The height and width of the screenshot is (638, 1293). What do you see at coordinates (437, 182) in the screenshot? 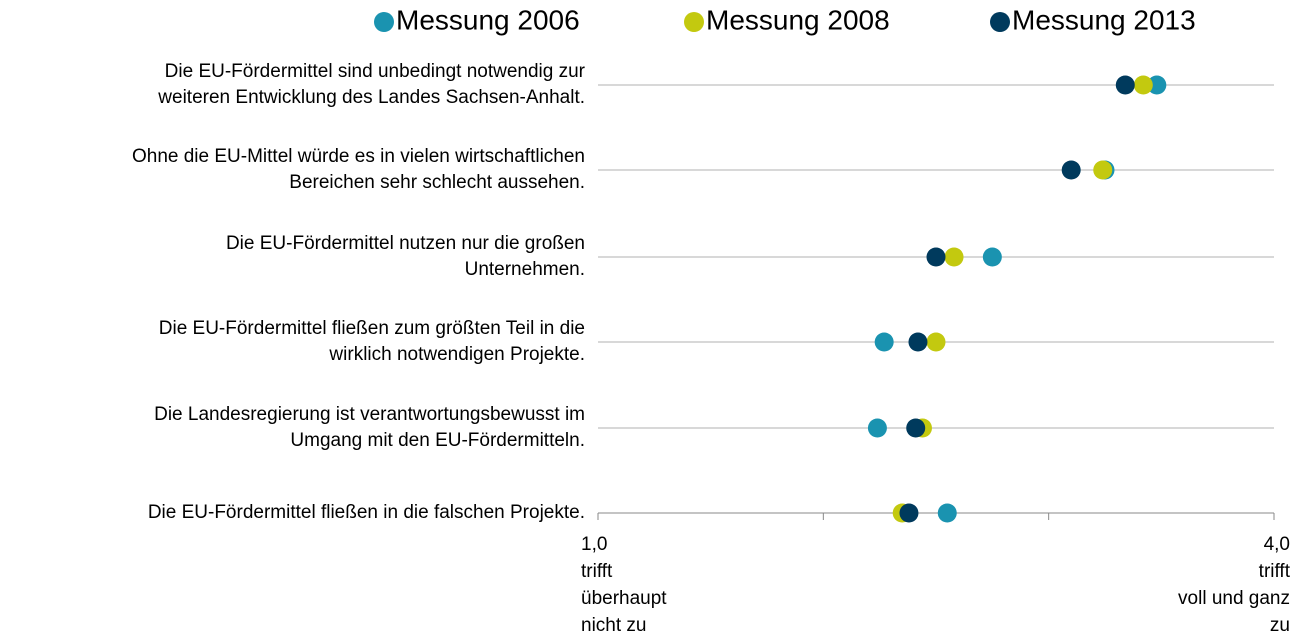
I see `category-label: Bereichen sehr schlecht aussehen.` at bounding box center [437, 182].